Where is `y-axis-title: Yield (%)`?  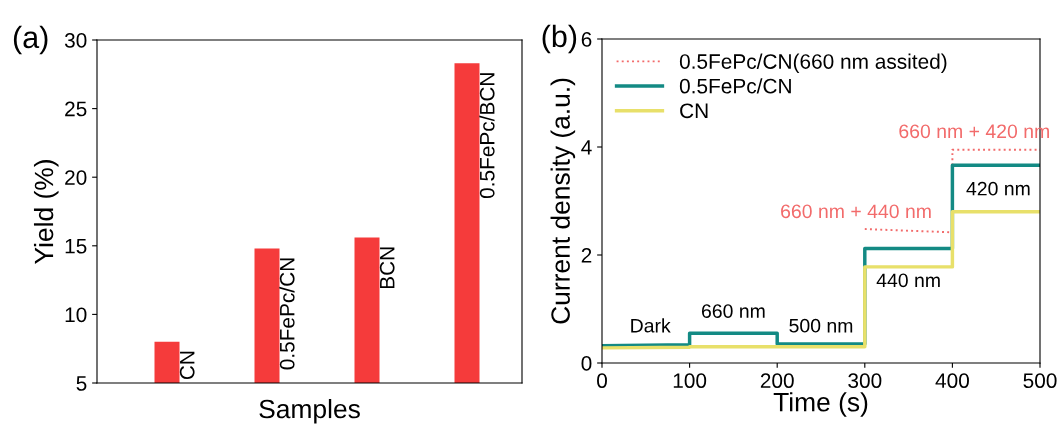 y-axis-title: Yield (%) is located at coordinates (46, 212).